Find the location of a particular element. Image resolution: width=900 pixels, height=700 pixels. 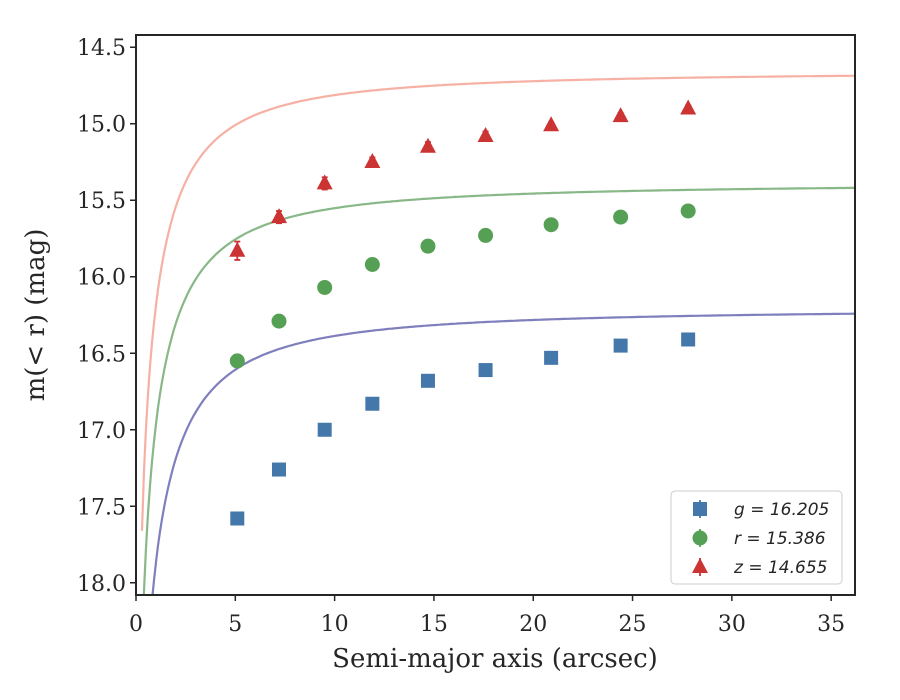

legend-label-r: r = 15.386 is located at coordinates (780, 539).